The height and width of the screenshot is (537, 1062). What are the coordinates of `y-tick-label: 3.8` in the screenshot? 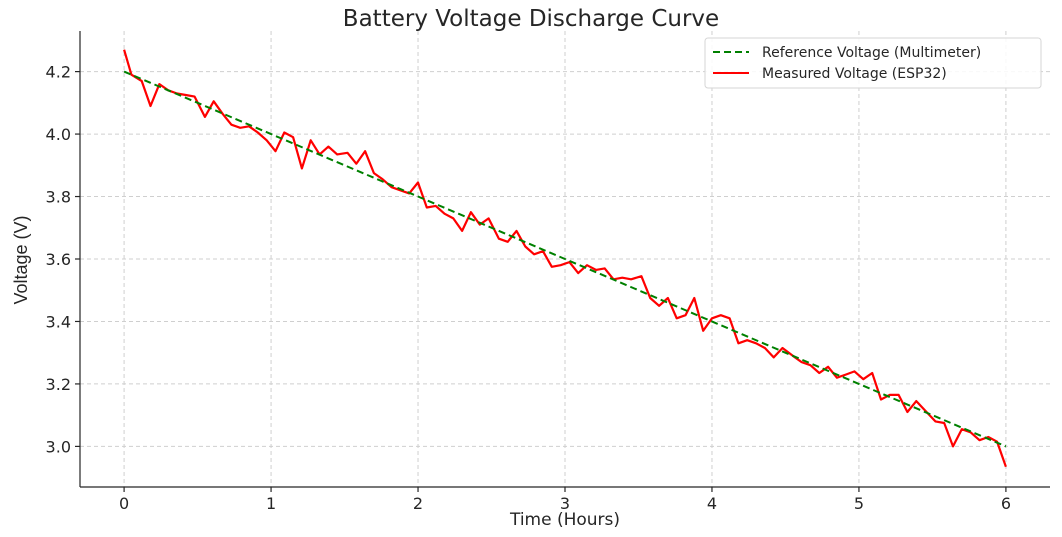 It's located at (58, 197).